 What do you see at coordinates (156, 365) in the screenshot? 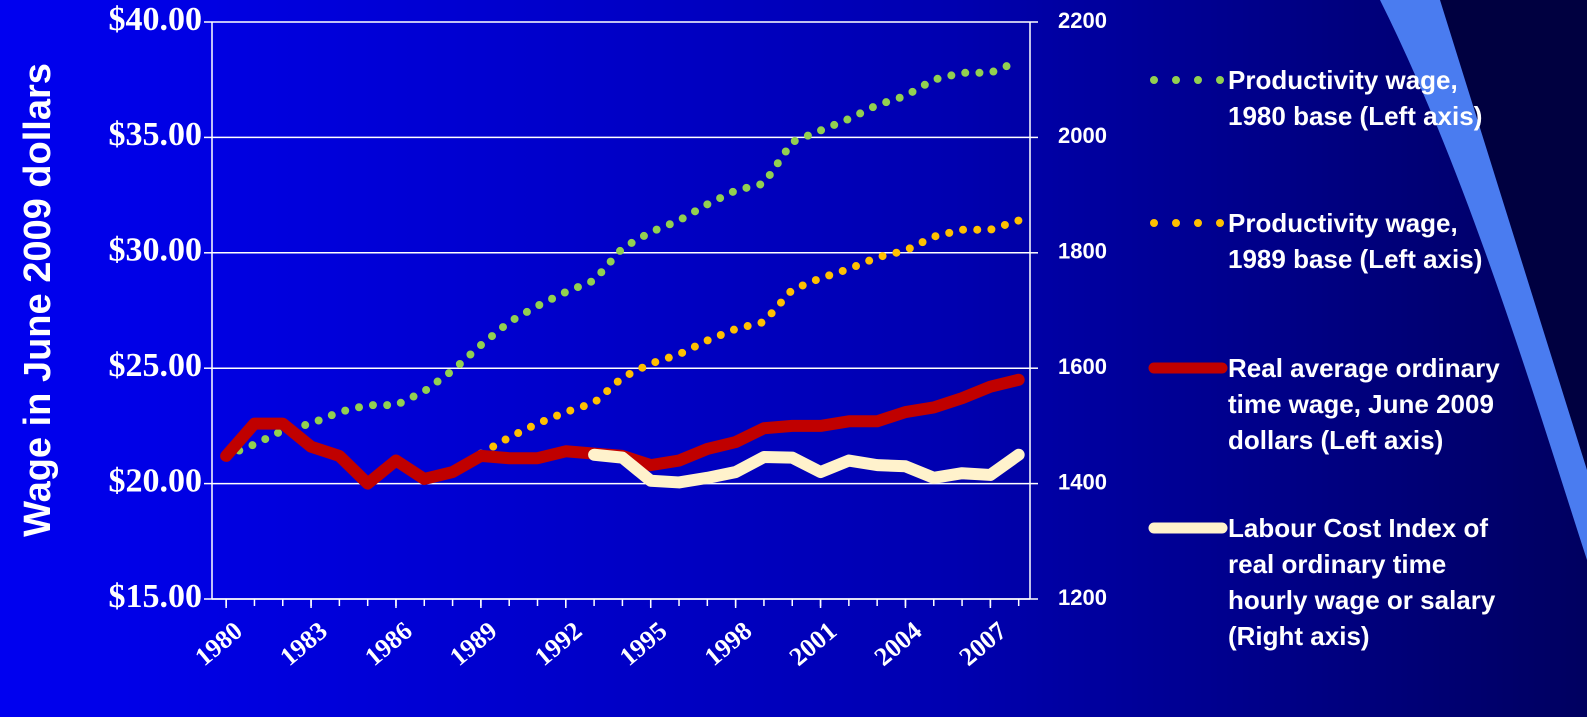
I see `y-tick-label: $25.00` at bounding box center [156, 365].